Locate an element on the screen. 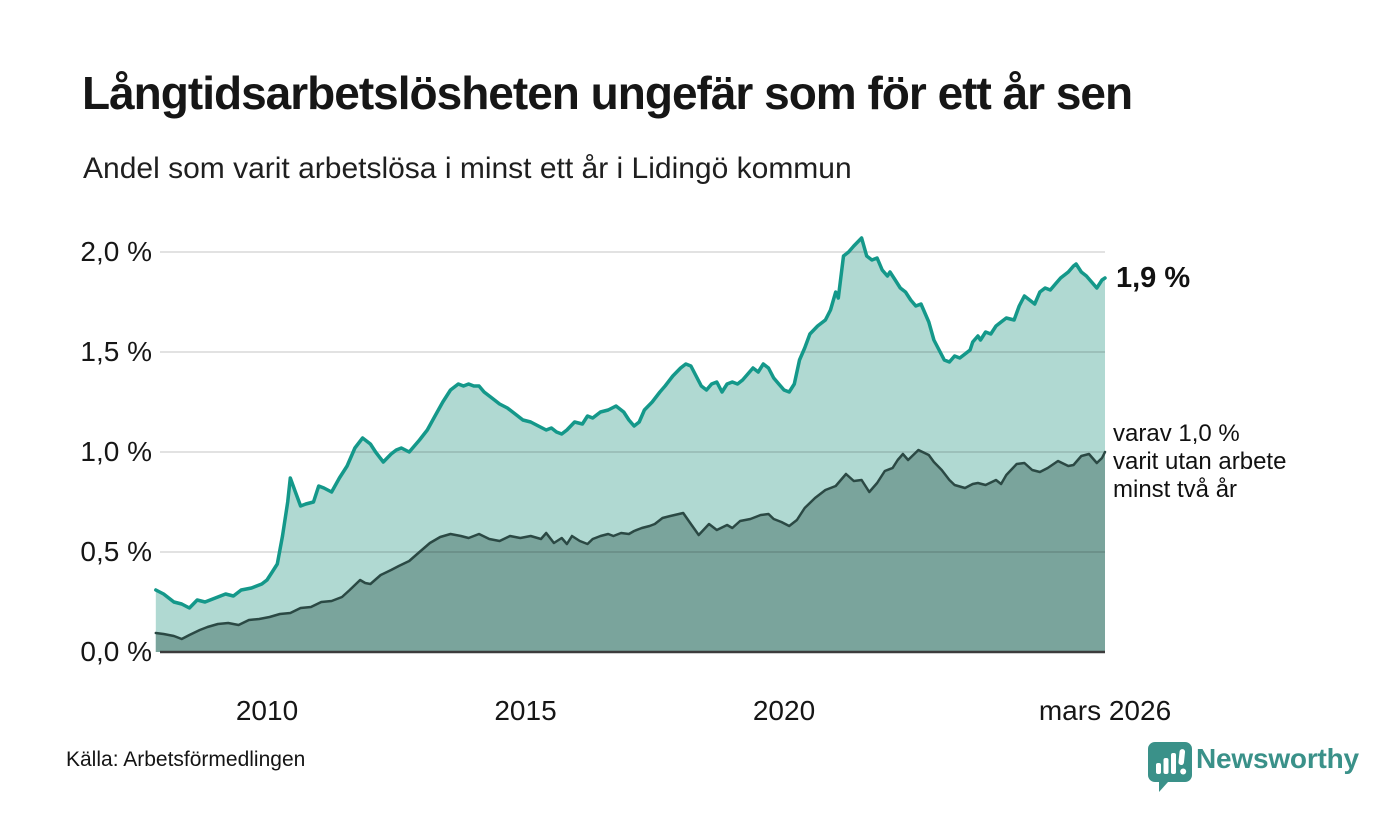  end-value-label: 1,9 % is located at coordinates (1153, 278).